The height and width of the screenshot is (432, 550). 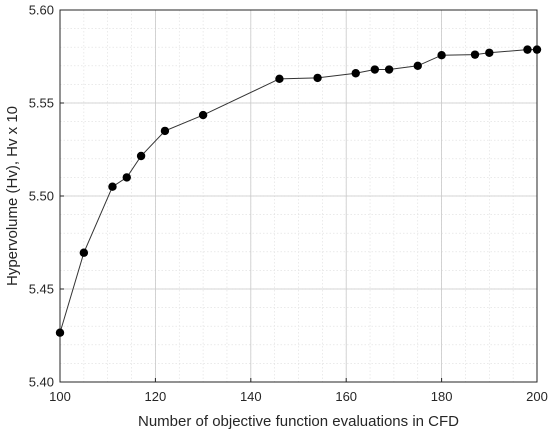 I want to click on y-axis-label: Hypervolume (Hv), Hv x 10, so click(x=12, y=196).